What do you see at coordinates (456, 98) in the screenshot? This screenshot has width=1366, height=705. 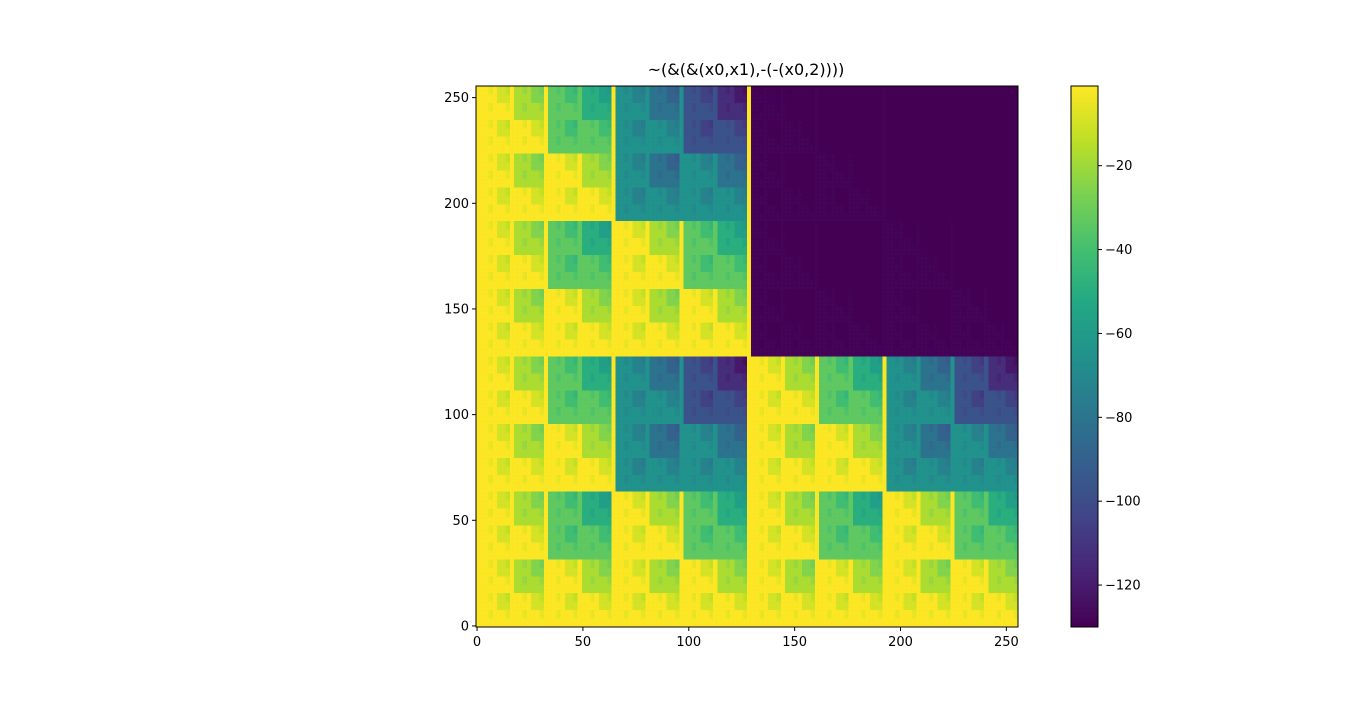 I see `y-tick-label: 250` at bounding box center [456, 98].